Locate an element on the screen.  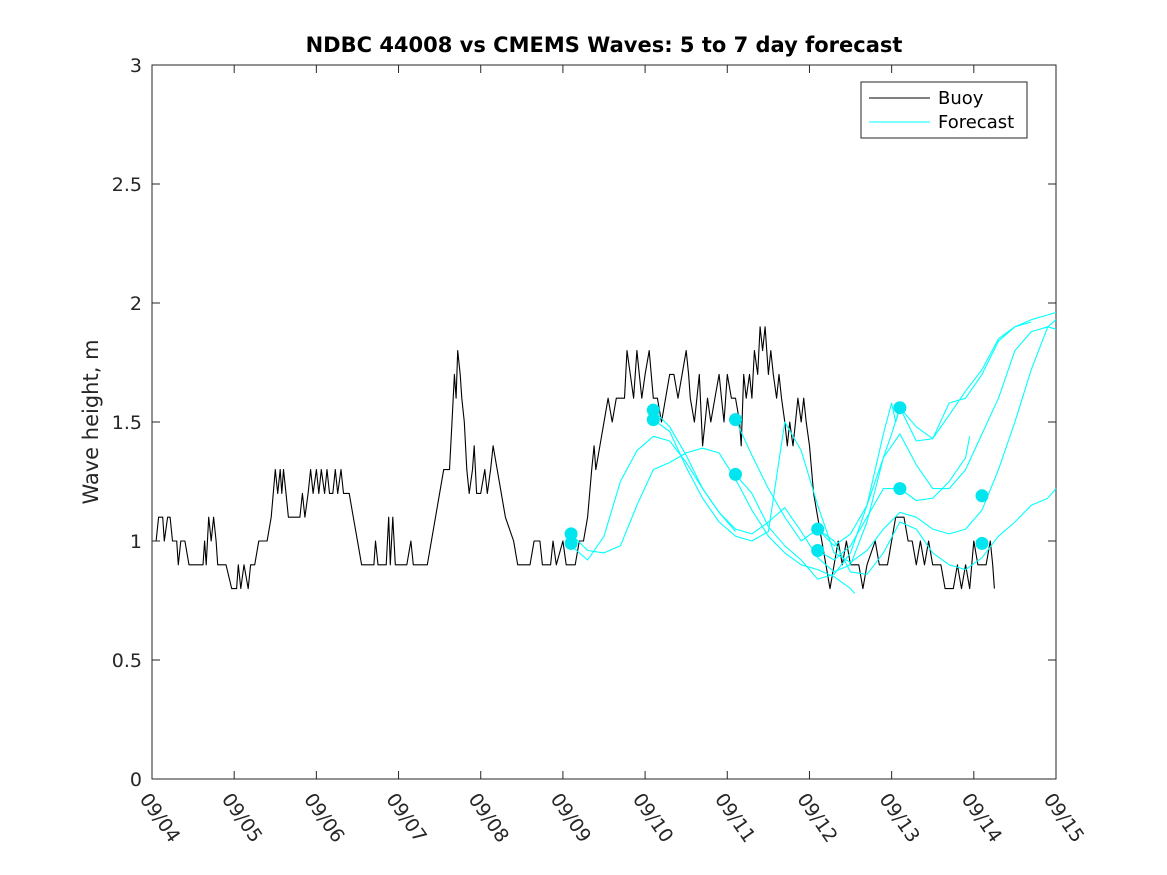
y-tick-label: 1 is located at coordinates (136, 542).